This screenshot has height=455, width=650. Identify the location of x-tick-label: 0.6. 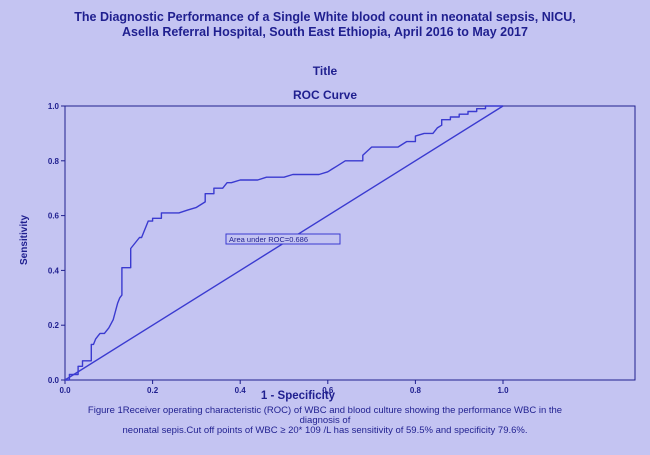
(328, 390).